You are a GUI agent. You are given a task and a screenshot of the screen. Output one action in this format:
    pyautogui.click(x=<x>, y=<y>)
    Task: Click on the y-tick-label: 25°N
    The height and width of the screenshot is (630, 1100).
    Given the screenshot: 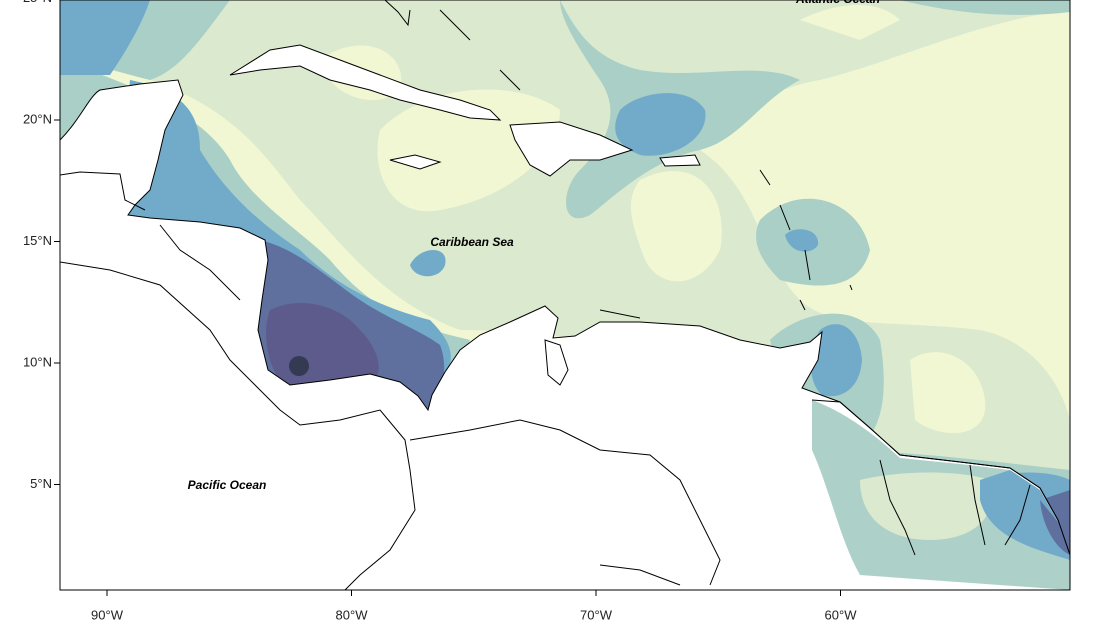 What is the action you would take?
    pyautogui.click(x=37, y=2)
    